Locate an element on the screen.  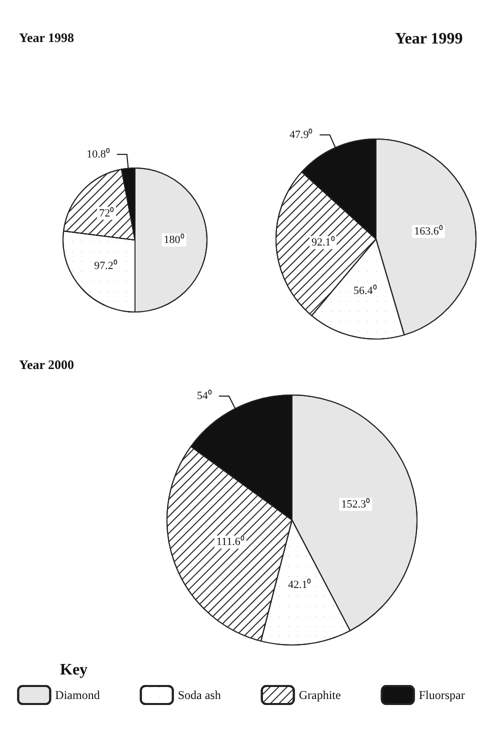
chart-title: Year 1998 is located at coordinates (46, 37).